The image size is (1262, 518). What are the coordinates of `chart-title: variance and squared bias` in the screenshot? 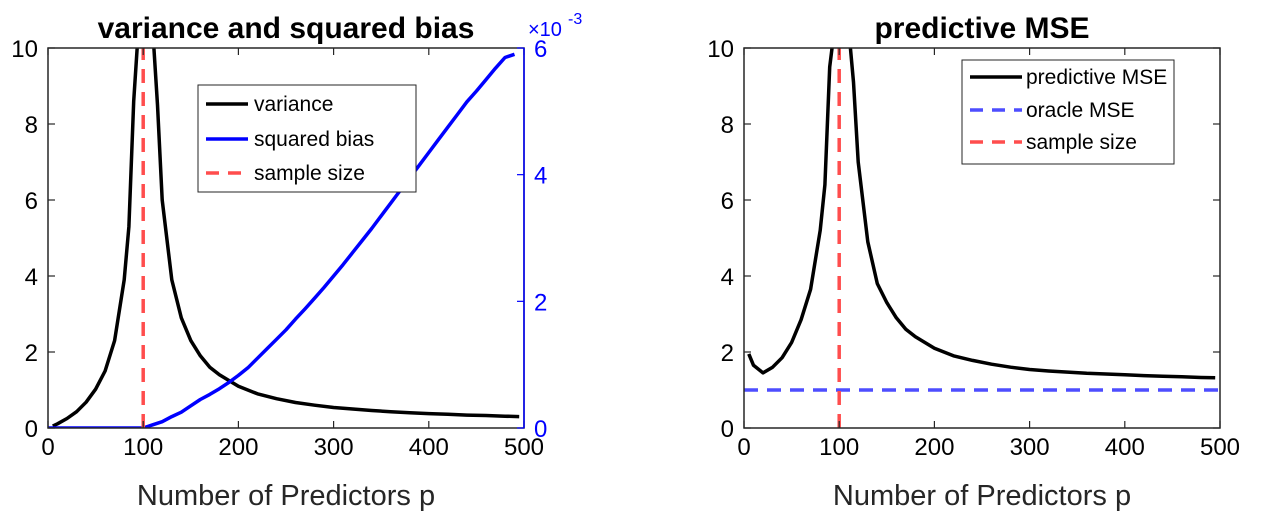 It's located at (286, 28).